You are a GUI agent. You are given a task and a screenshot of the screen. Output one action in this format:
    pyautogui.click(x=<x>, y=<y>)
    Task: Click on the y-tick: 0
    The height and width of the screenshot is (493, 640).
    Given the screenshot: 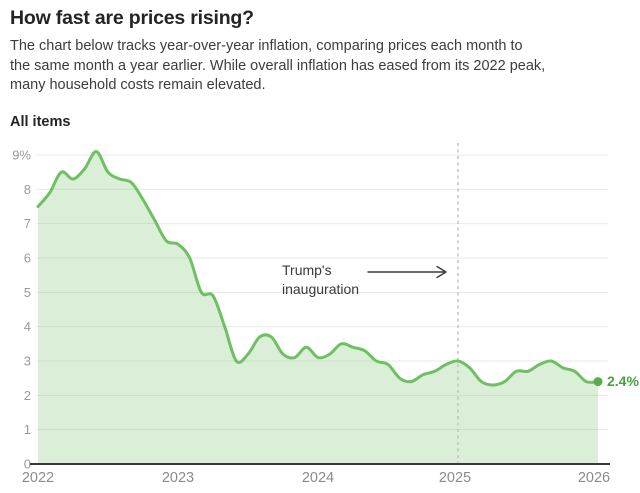 What is the action you would take?
    pyautogui.click(x=27, y=464)
    